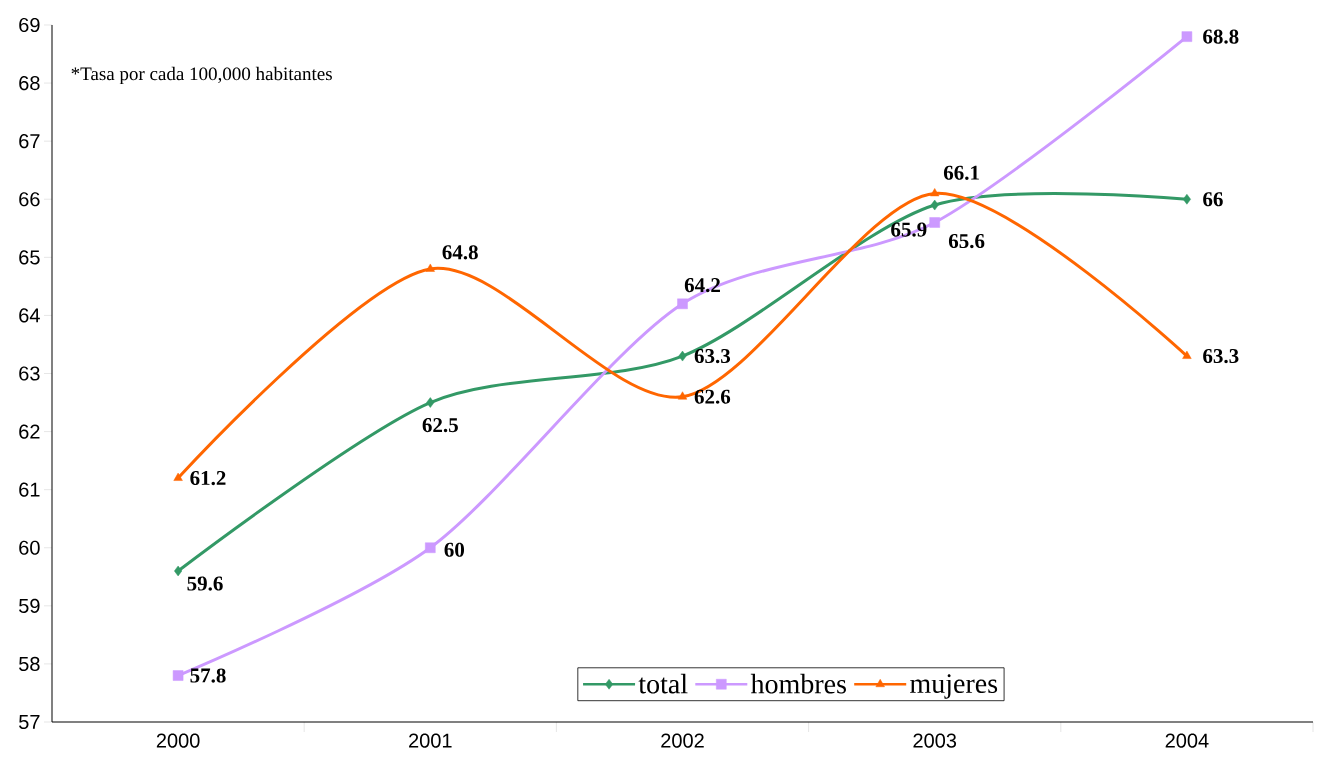 The image size is (1317, 763). What do you see at coordinates (29, 547) in the screenshot?
I see `y-tick-label: 60` at bounding box center [29, 547].